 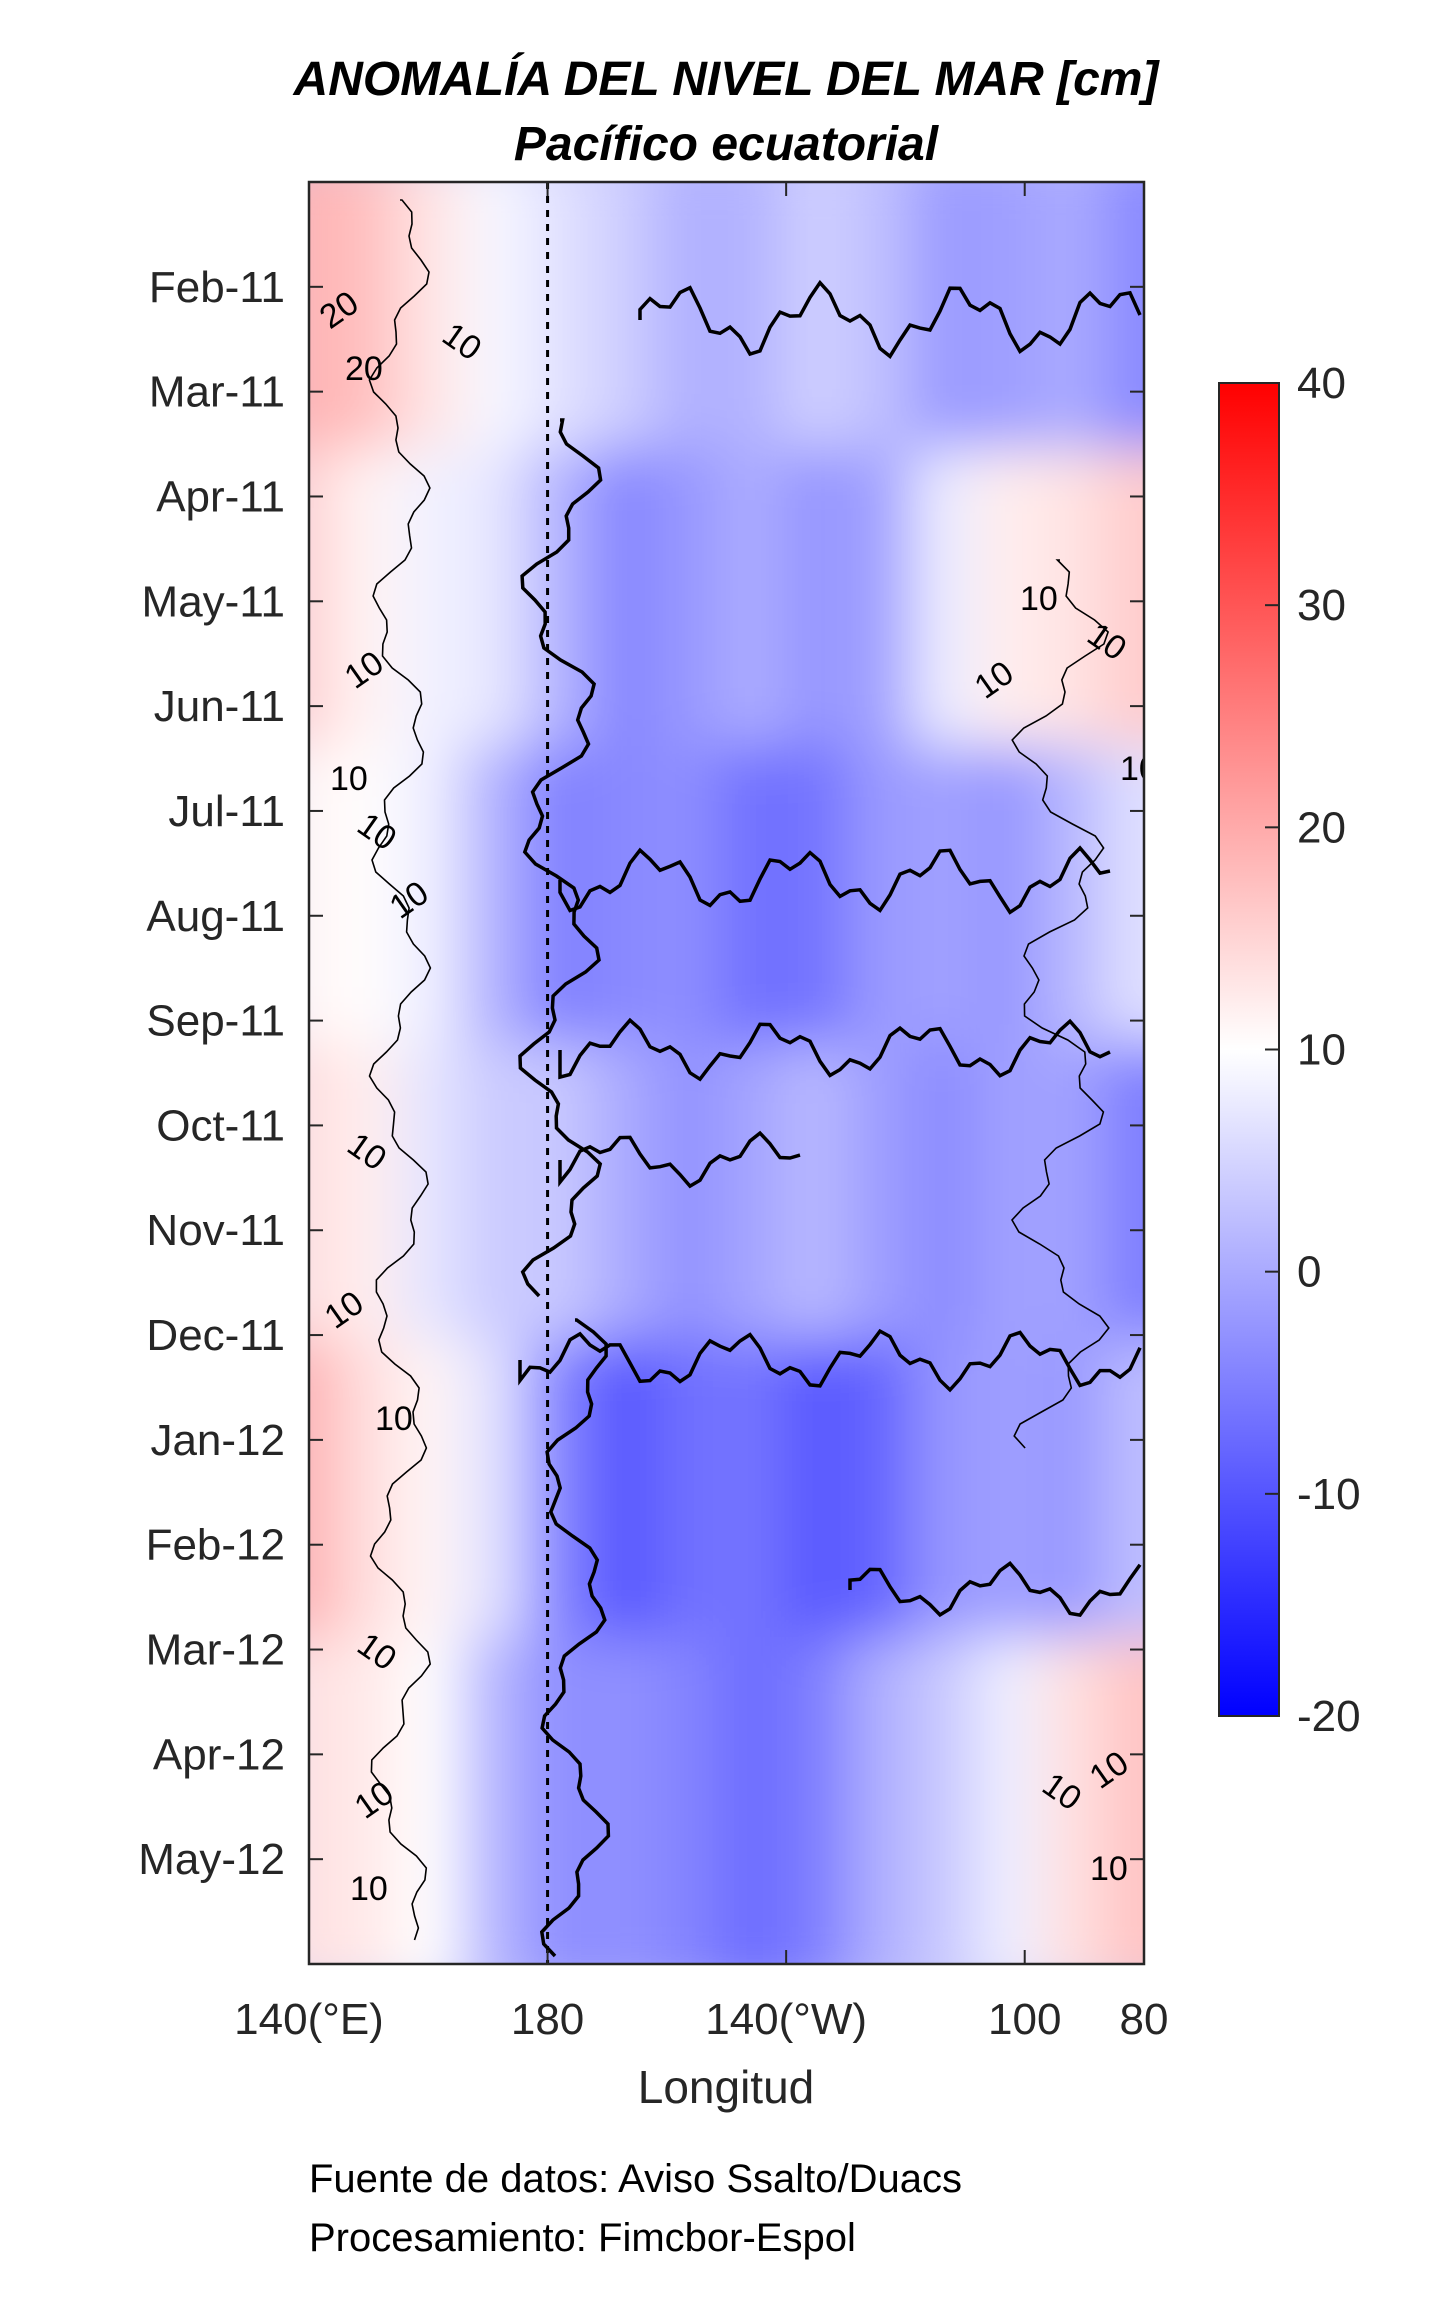 I want to click on y-tick-label: Nov-11, so click(x=215, y=1230).